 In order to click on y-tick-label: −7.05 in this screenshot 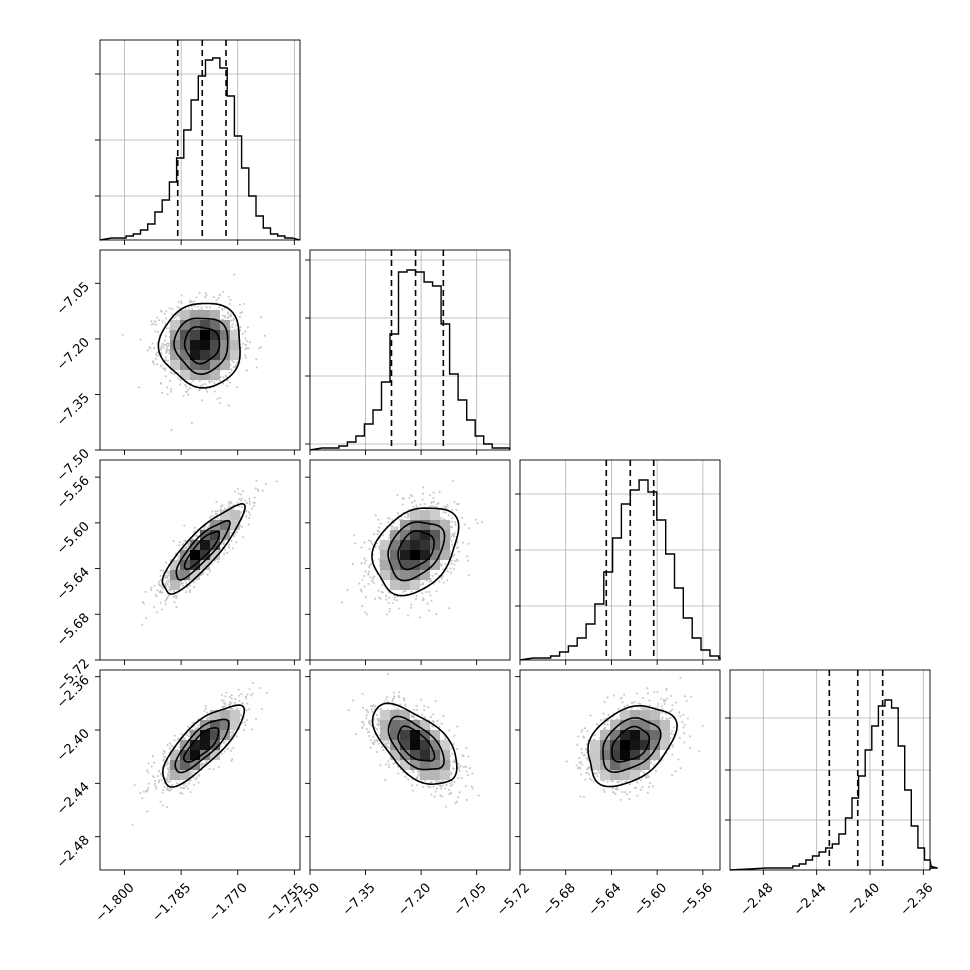, I will do `click(73, 299)`.